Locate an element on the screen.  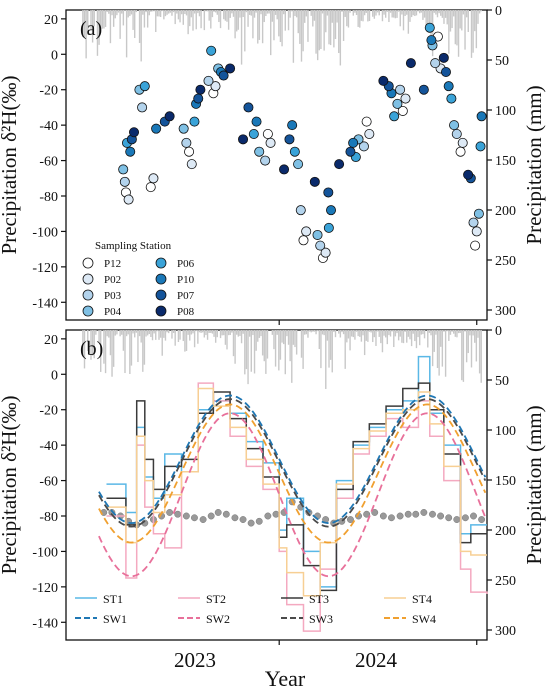
data-point-p12 is located at coordinates (150, 187).